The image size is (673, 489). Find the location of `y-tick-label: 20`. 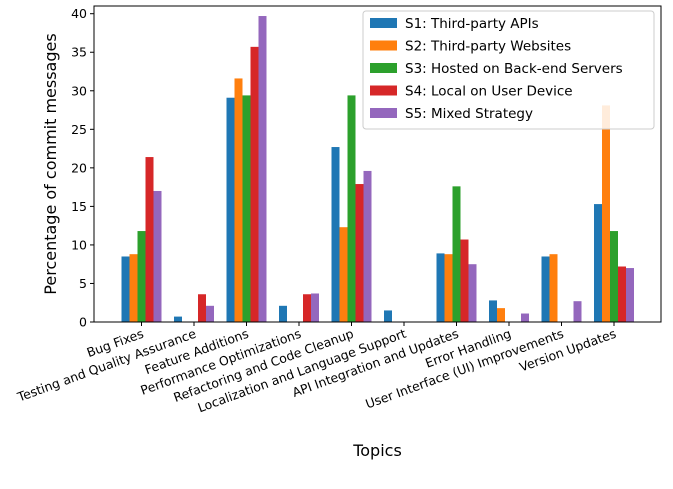

y-tick-label: 20 is located at coordinates (79, 167).